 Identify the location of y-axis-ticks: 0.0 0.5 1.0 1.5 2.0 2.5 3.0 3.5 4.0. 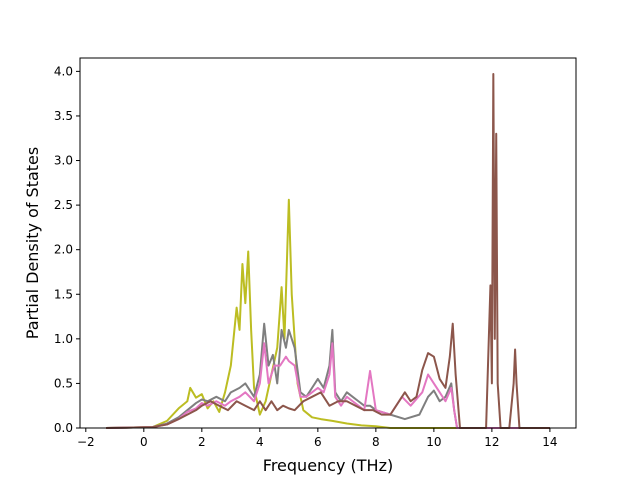
(67, 249).